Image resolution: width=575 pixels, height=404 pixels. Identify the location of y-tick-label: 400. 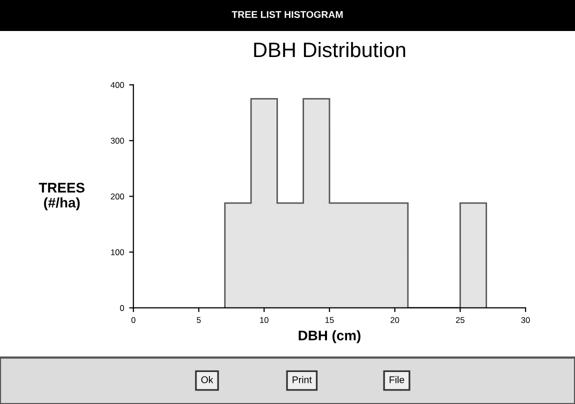
(117, 85).